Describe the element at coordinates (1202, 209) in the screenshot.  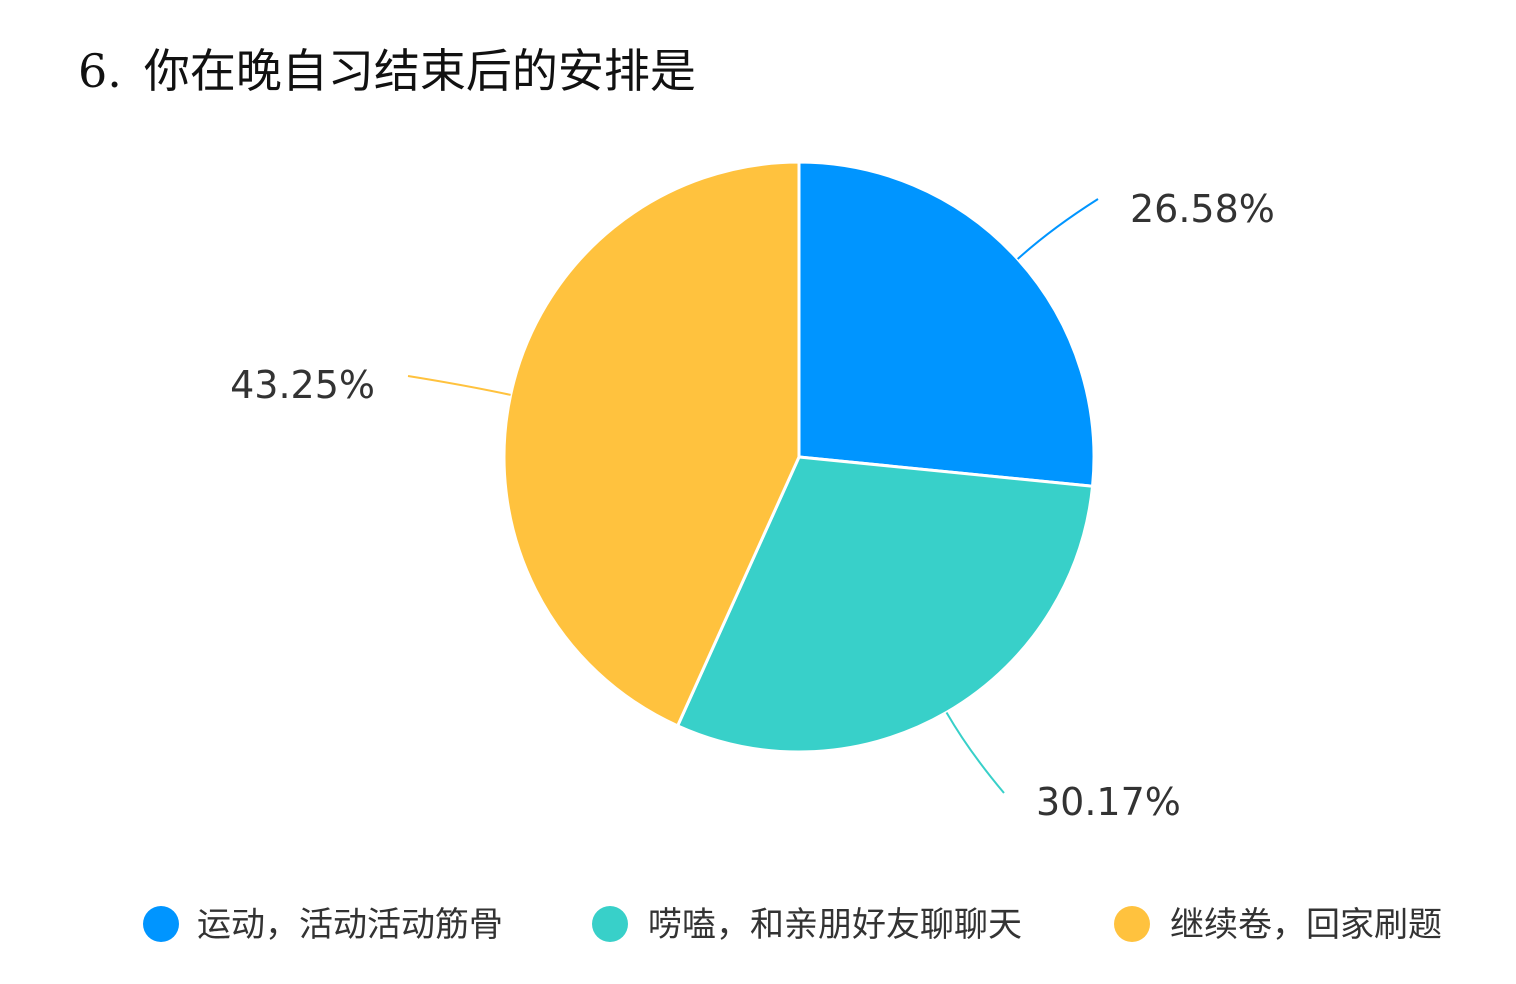
I see `data-label-1: 26.58%` at that location.